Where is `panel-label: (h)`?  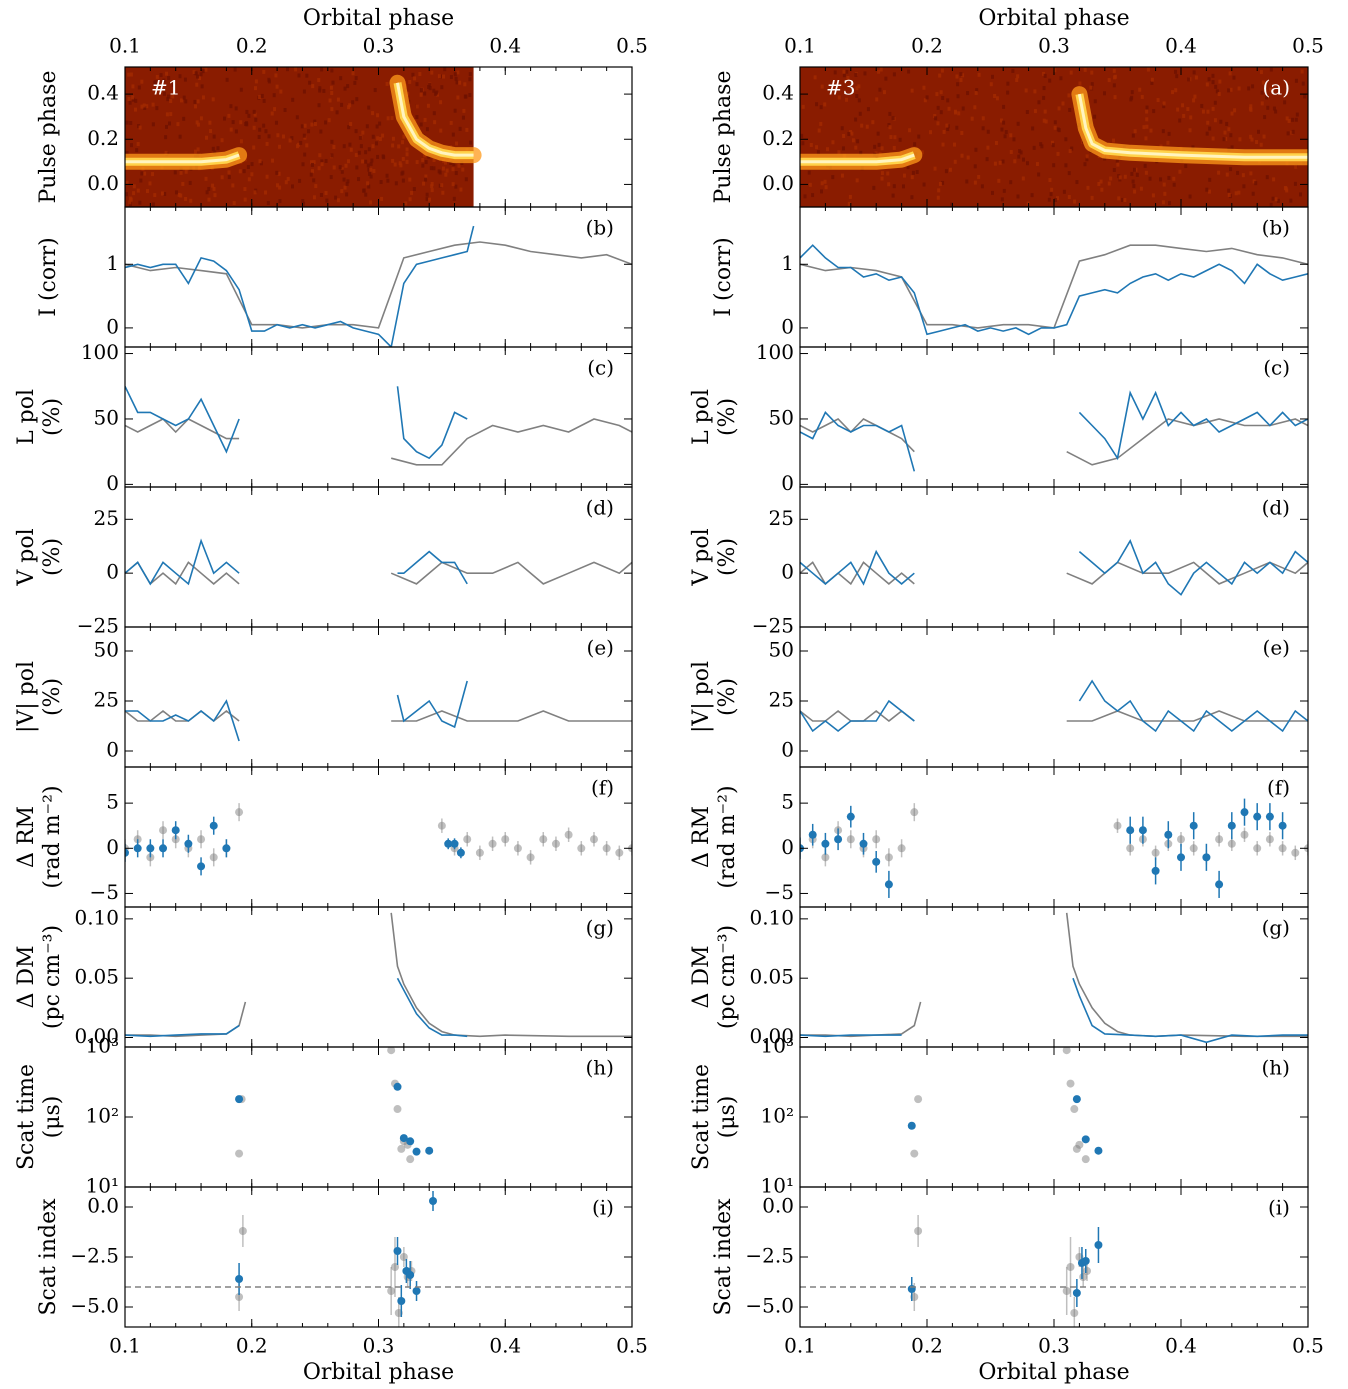 panel-label: (h) is located at coordinates (600, 1068).